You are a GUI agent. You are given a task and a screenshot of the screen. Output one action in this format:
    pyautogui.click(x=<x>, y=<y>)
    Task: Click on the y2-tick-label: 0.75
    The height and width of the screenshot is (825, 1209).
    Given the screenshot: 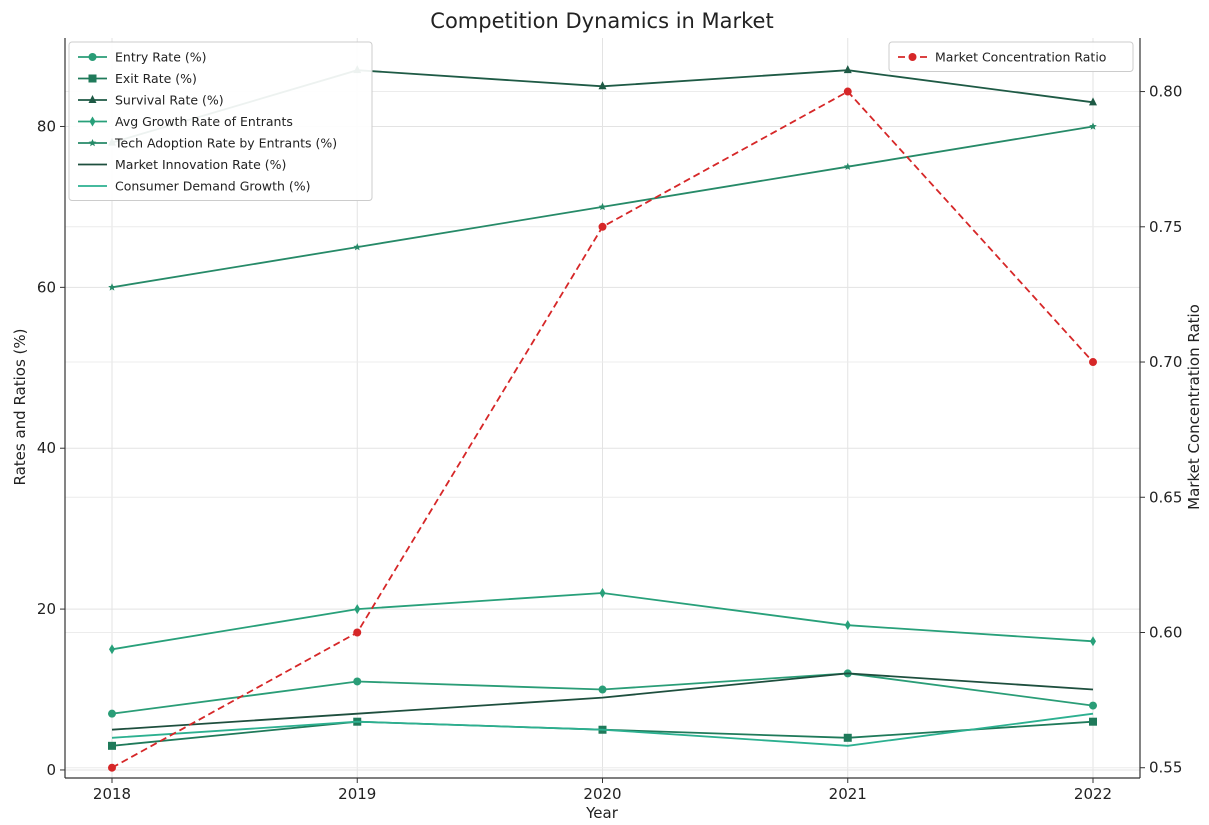 What is the action you would take?
    pyautogui.click(x=1165, y=227)
    